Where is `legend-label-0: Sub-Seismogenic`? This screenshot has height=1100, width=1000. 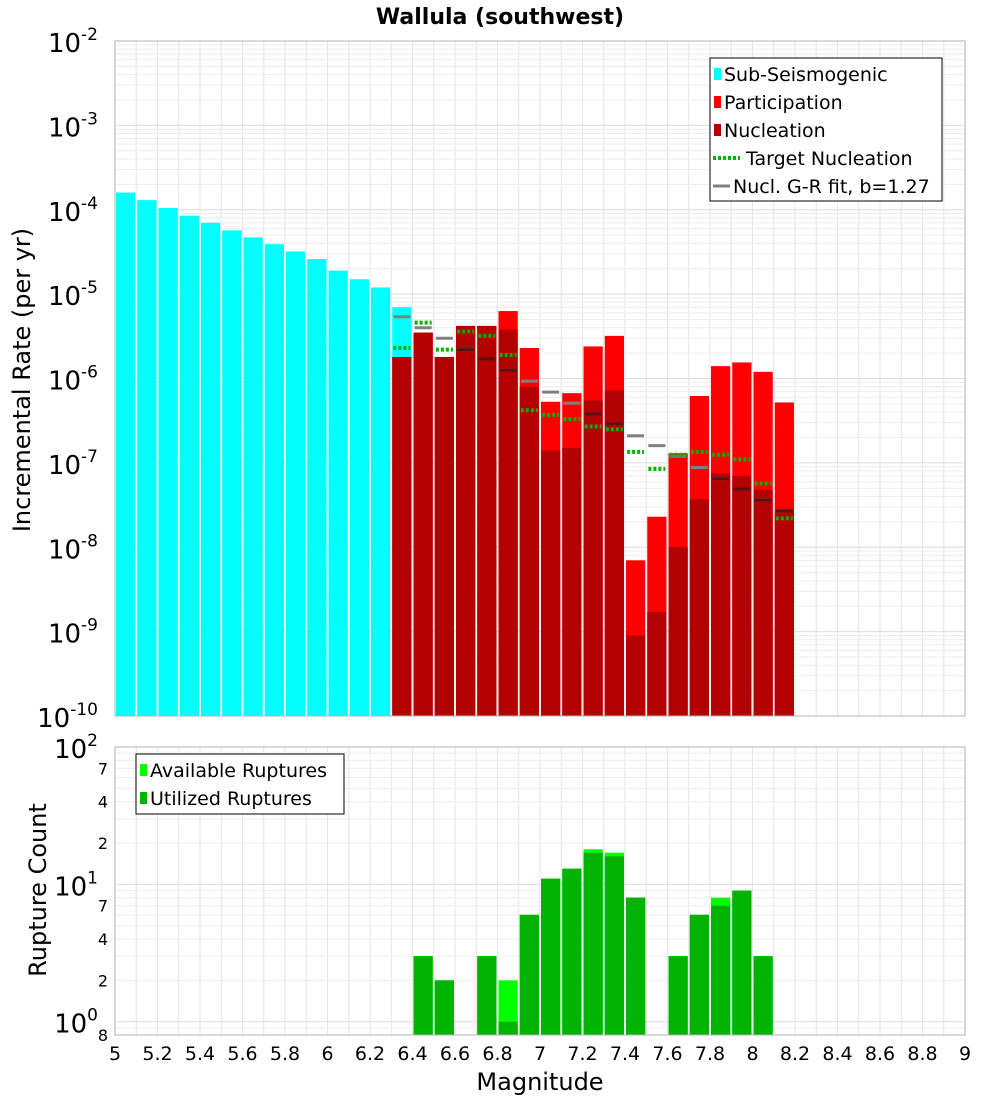
legend-label-0: Sub-Seismogenic is located at coordinates (806, 75).